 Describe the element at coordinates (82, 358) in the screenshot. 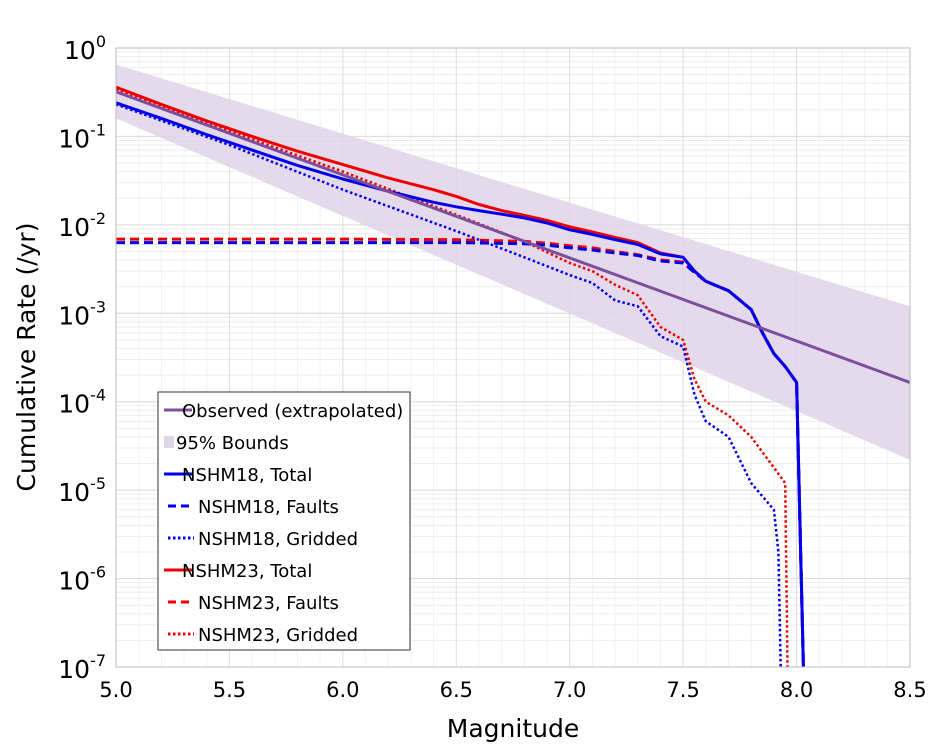

I see `y-tick-labels: 10⁻⁷ 10⁻⁶ 10⁻⁵ 10⁻⁴ 10⁻³ 10⁻² 10⁻¹ 10⁰` at that location.